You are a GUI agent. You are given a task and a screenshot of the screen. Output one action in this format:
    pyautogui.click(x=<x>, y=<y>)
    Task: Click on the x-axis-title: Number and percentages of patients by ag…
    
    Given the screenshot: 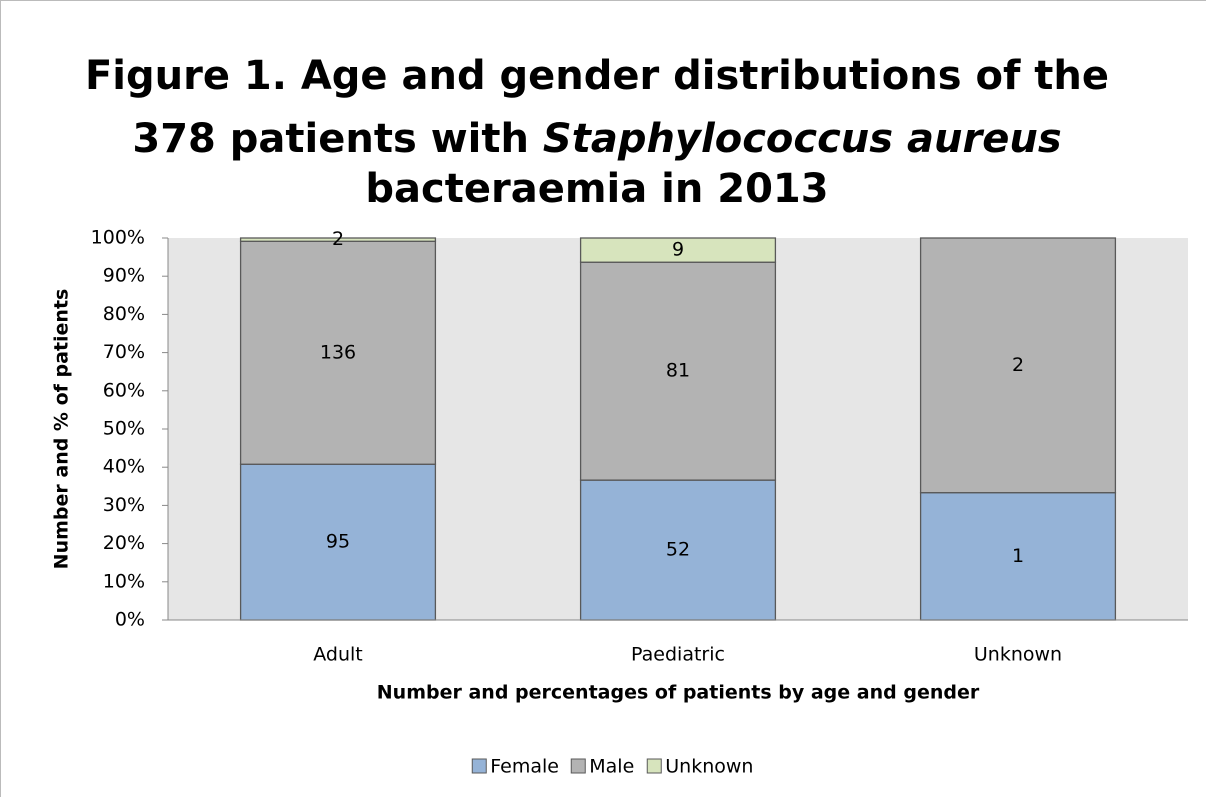 What is the action you would take?
    pyautogui.click(x=678, y=693)
    